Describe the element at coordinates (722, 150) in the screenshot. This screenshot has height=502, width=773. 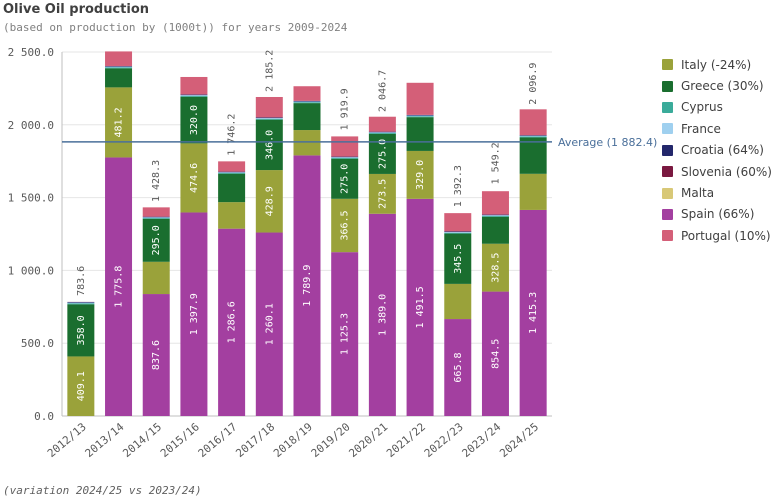
I see `legend-label: Croatia (64%)` at that location.